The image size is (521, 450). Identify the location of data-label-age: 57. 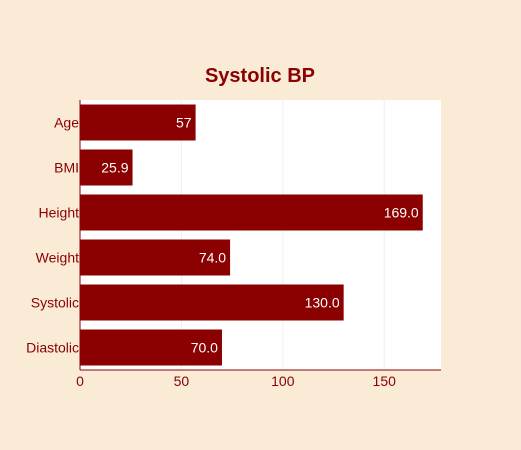
(184, 123).